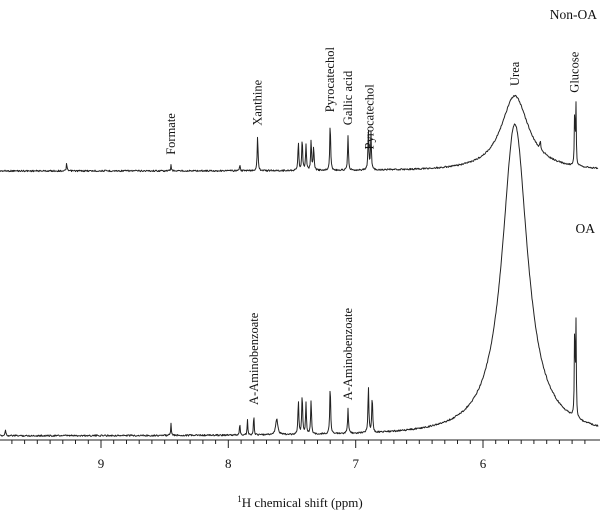 This screenshot has height=514, width=600. I want to click on x-tick-label: 9, so click(101, 463).